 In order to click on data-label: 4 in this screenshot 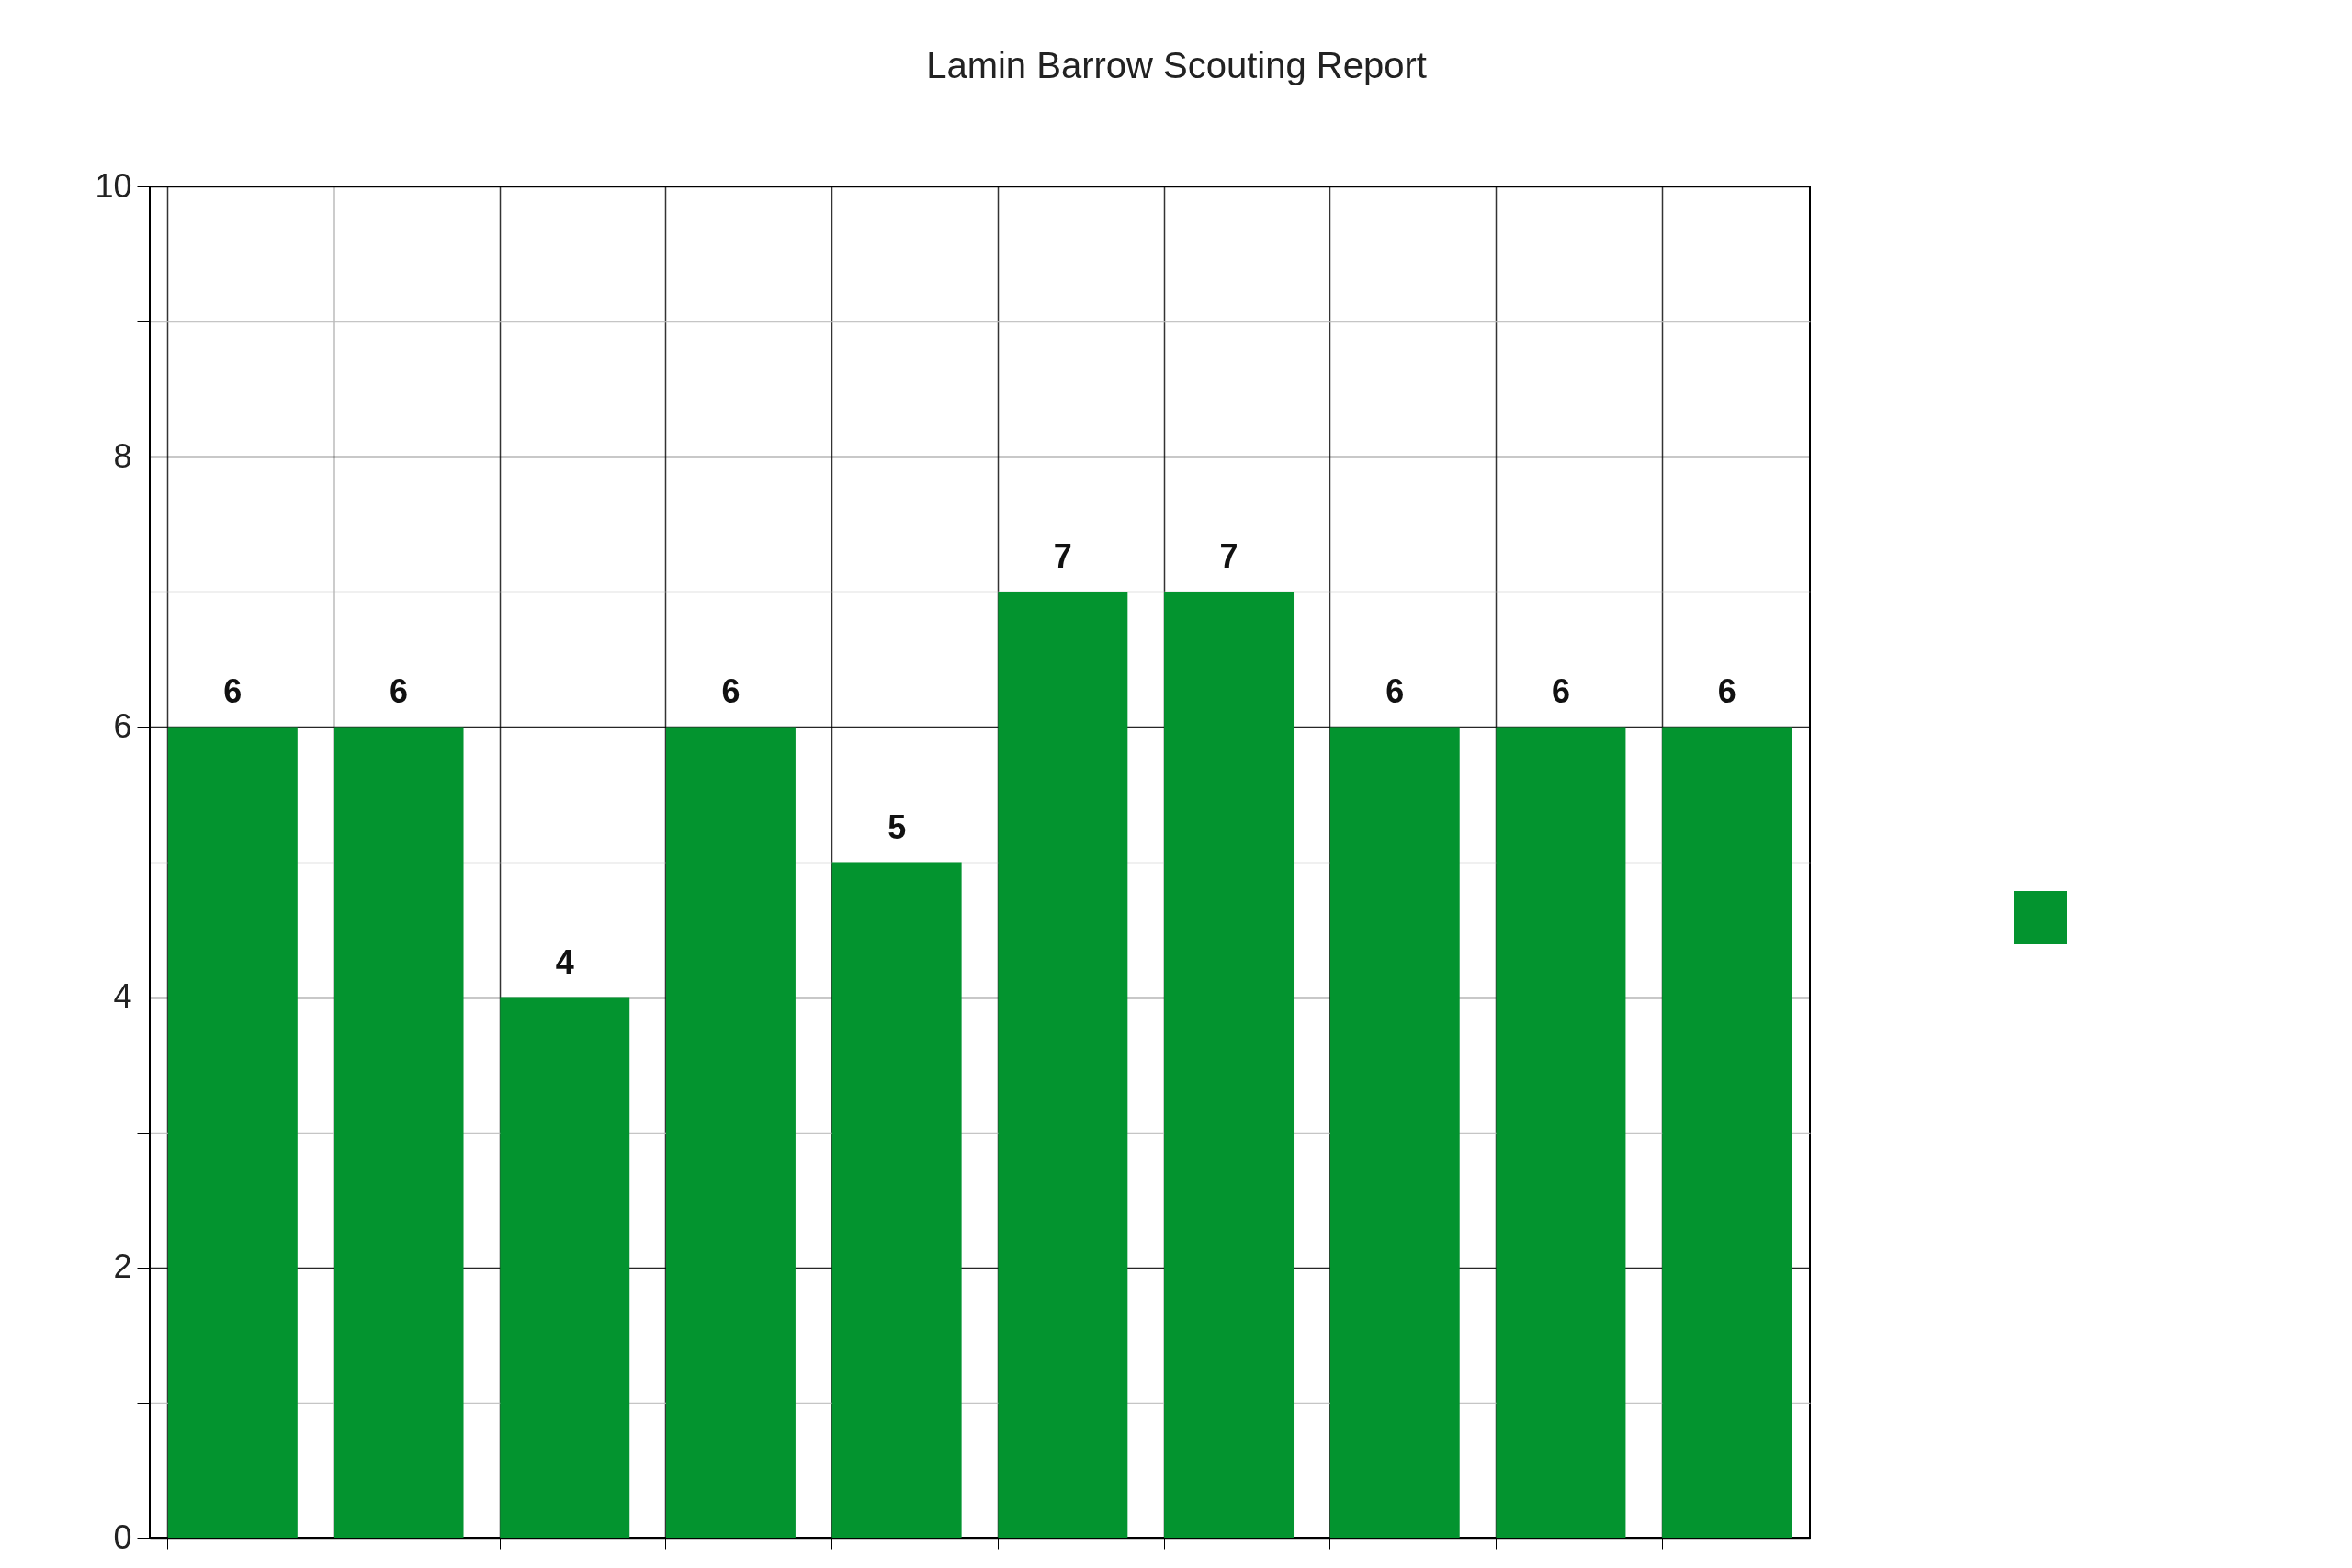, I will do `click(564, 962)`.